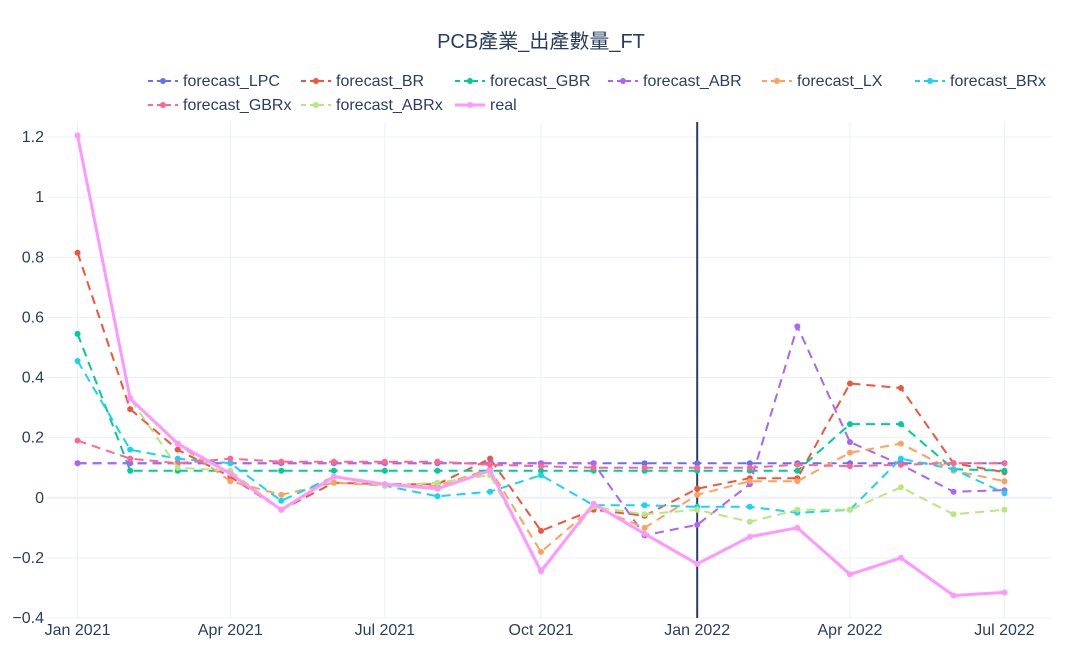  I want to click on legend-item-forecast_BR: forecast_BR, so click(362, 81).